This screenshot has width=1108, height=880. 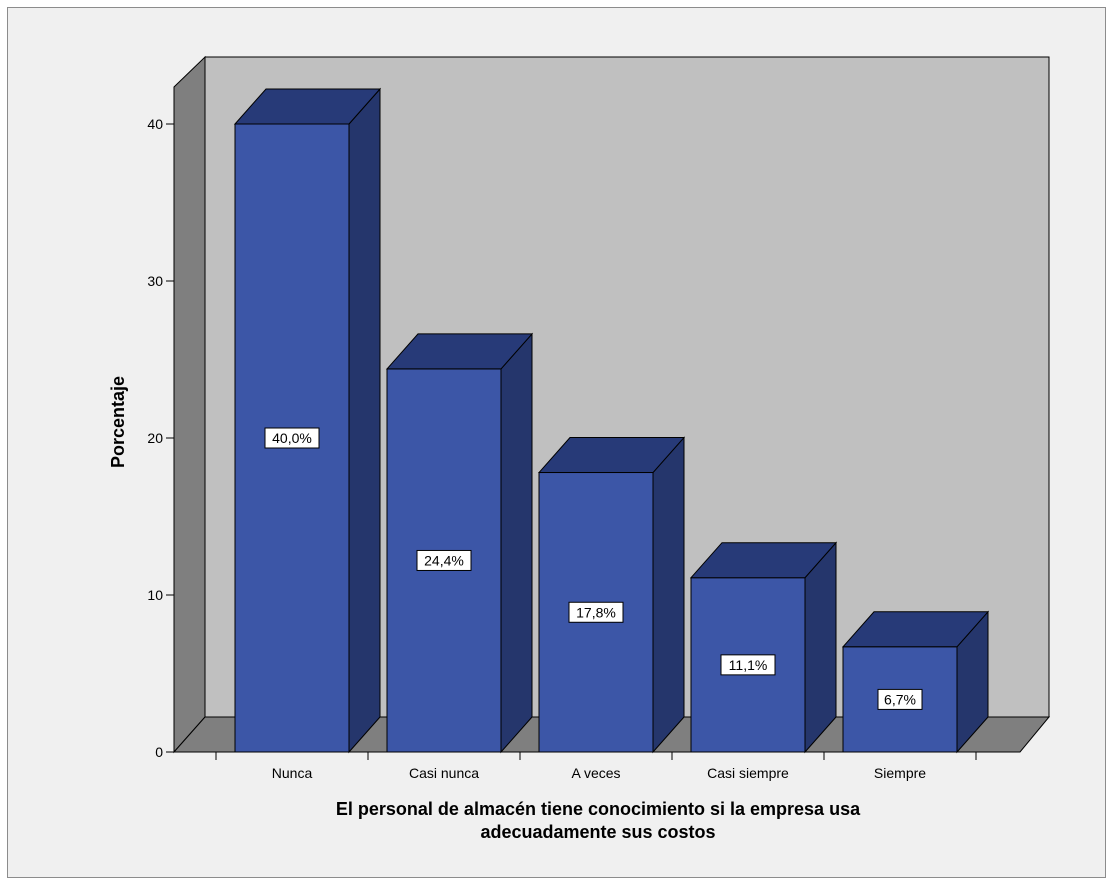 I want to click on data-label: 17,8%, so click(x=596, y=612).